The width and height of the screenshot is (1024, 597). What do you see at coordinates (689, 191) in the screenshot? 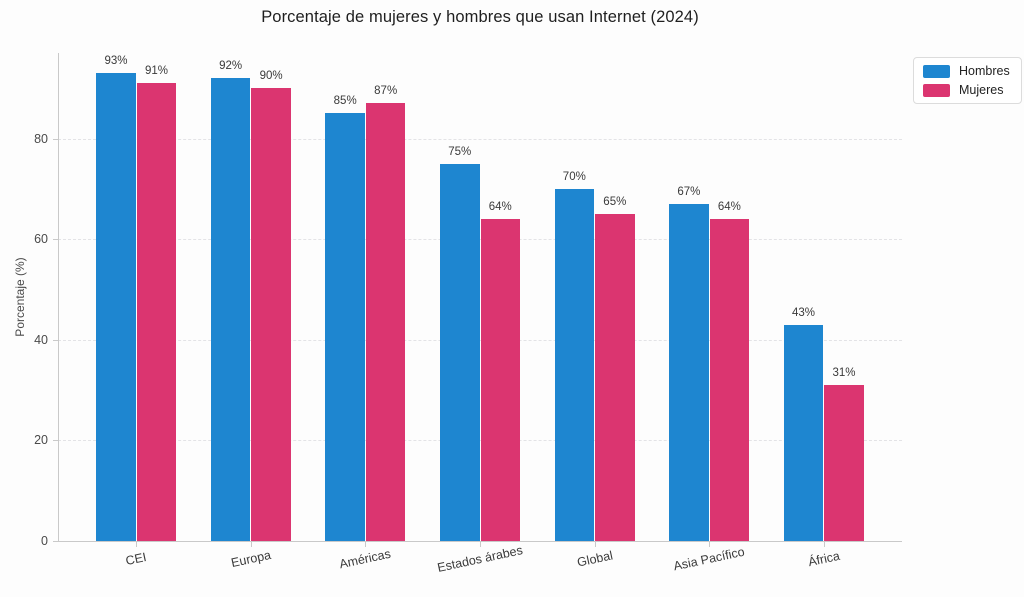
I see `value-label-hombres-5: 67%` at bounding box center [689, 191].